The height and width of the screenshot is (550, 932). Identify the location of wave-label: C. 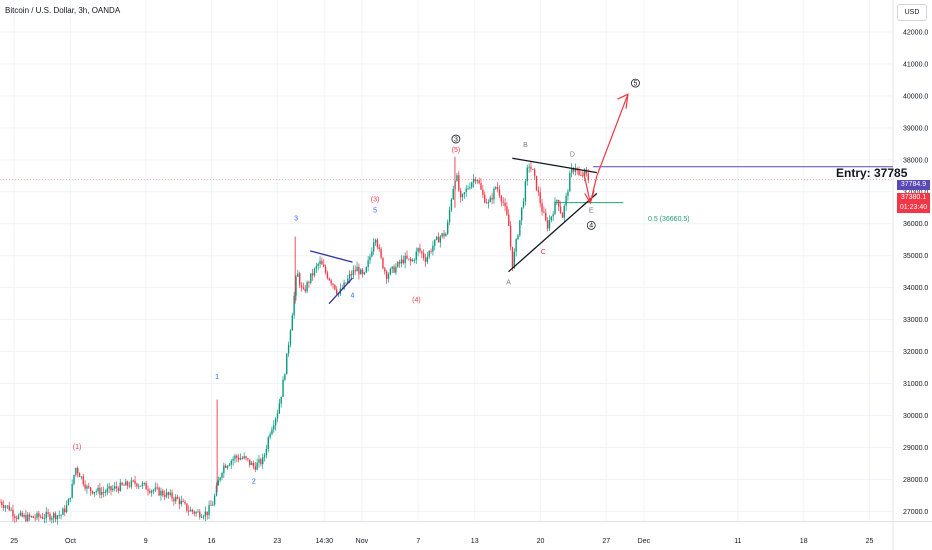
(543, 252).